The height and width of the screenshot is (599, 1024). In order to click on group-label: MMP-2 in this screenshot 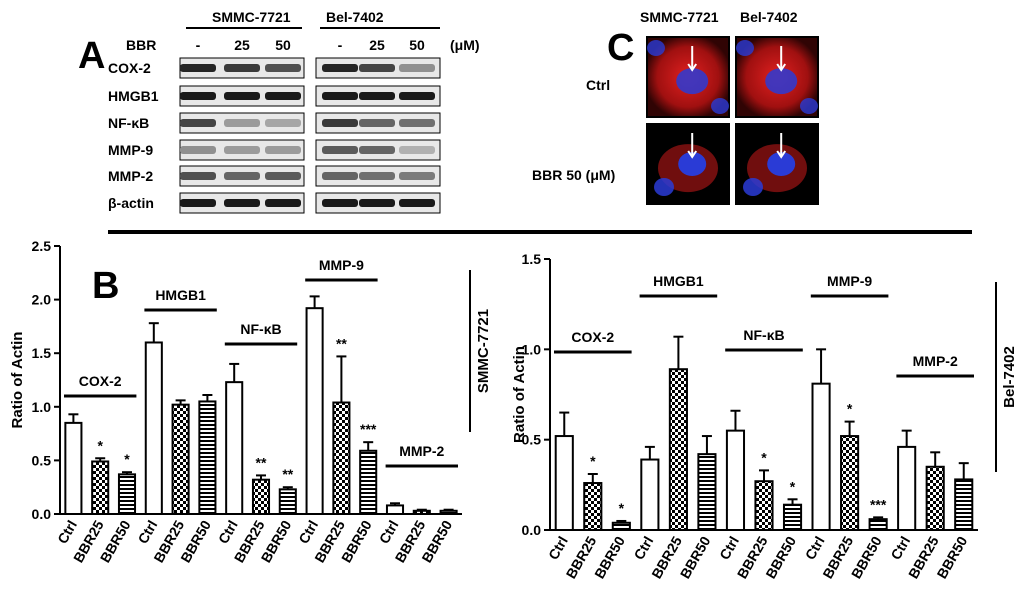, I will do `click(935, 361)`.